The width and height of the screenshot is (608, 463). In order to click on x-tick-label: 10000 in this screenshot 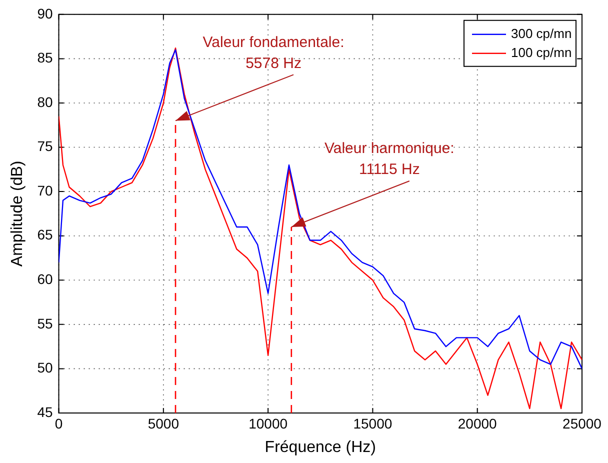, I will do `click(268, 423)`.